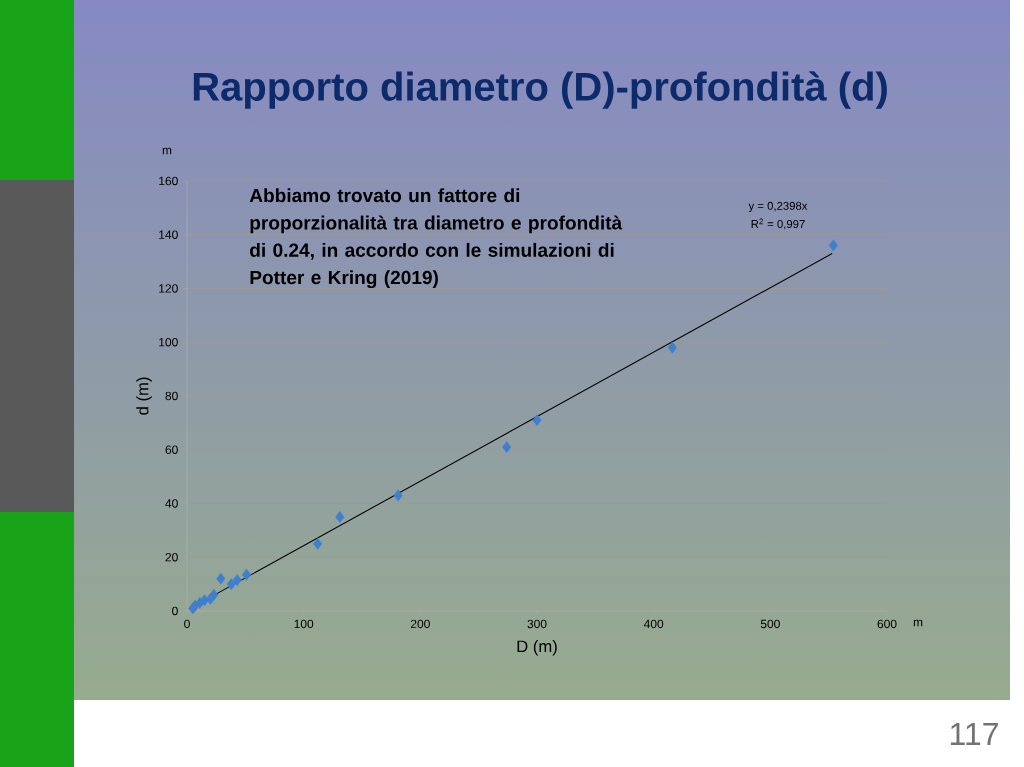 This screenshot has height=767, width=1024. Describe the element at coordinates (887, 624) in the screenshot. I see `x-tick-label: 600` at that location.